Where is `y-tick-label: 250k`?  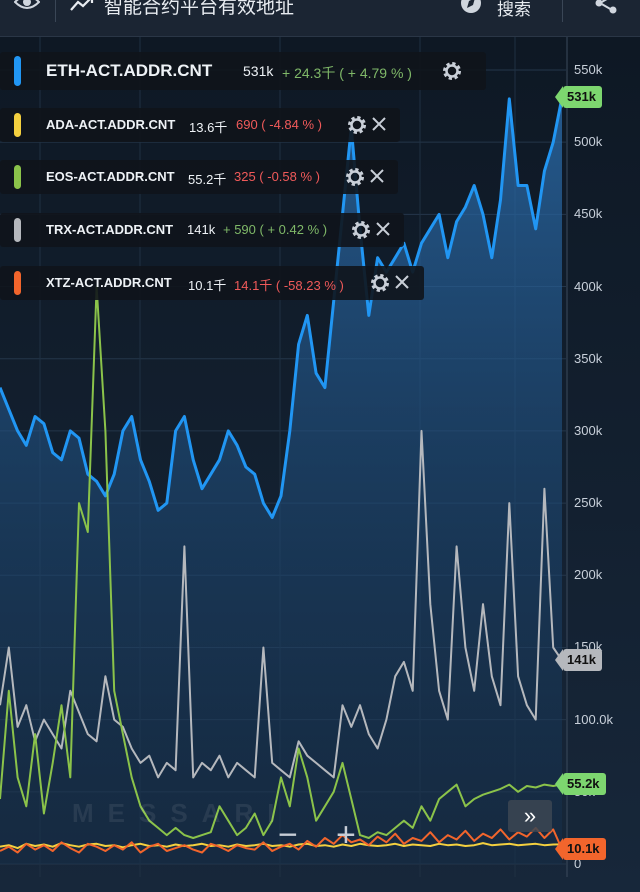 y-tick-label: 250k is located at coordinates (588, 503).